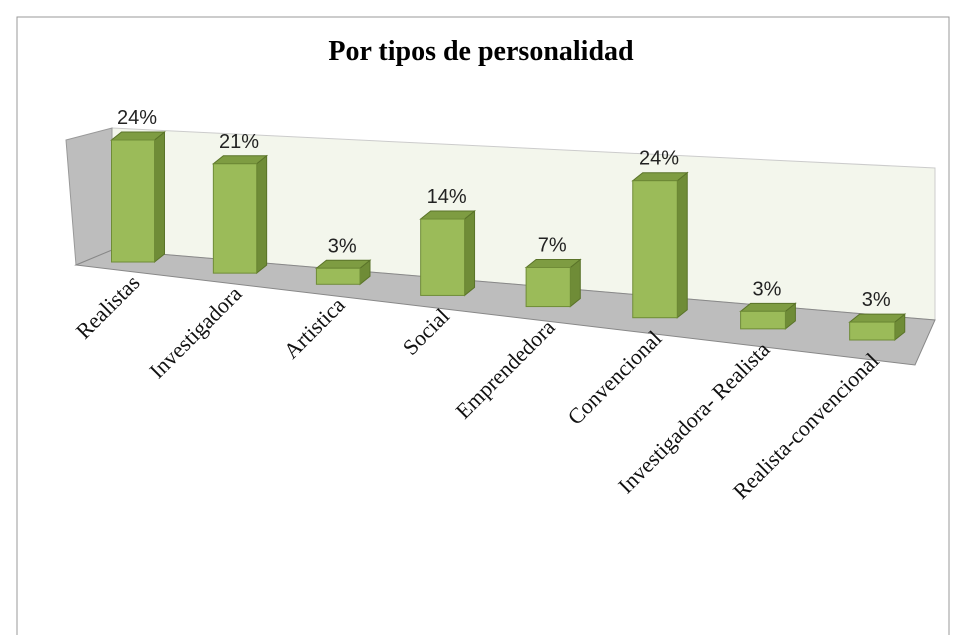  I want to click on data-label: 14%, so click(447, 197).